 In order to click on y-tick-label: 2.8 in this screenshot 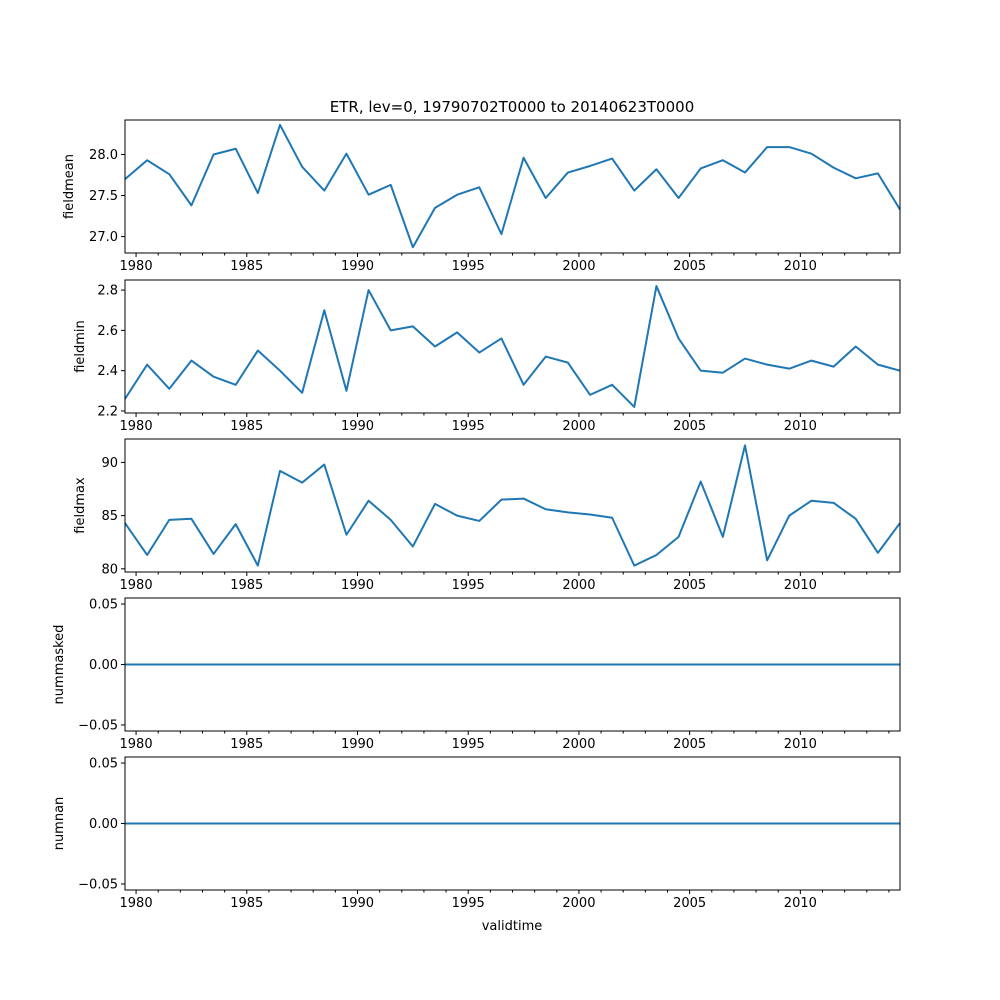, I will do `click(107, 291)`.